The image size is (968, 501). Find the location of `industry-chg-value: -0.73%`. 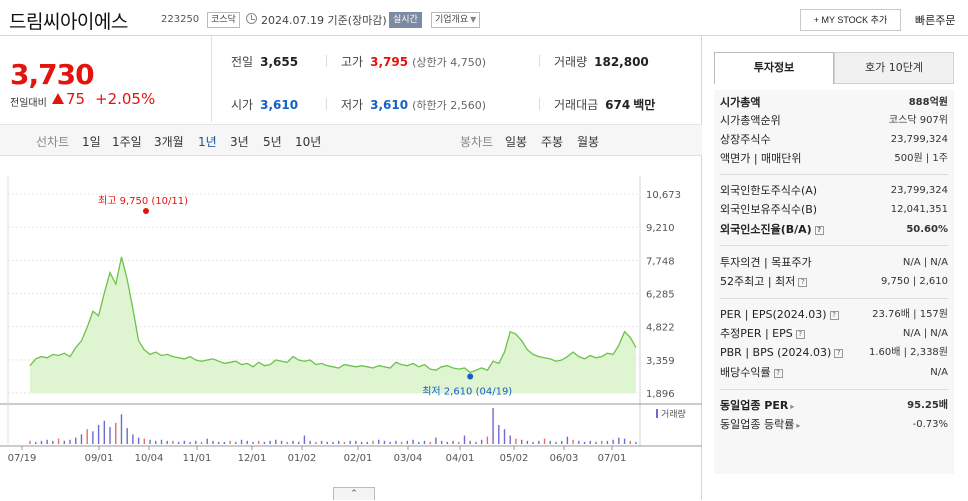

industry-chg-value: -0.73% is located at coordinates (930, 424).